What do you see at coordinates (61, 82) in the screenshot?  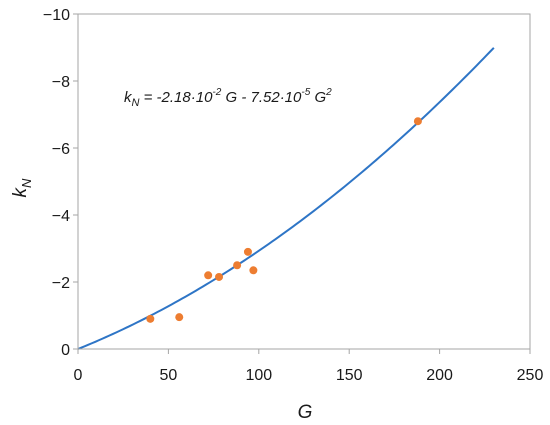 I see `y-tick-label: −8` at bounding box center [61, 82].